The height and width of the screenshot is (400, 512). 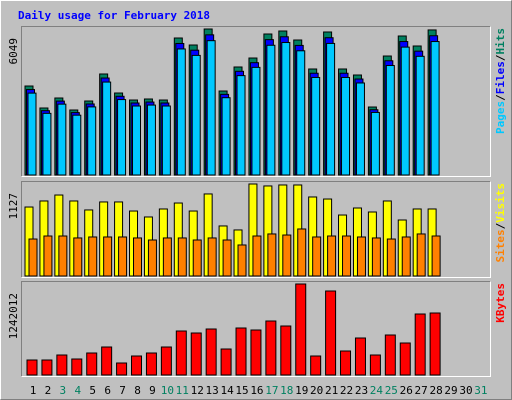 What do you see at coordinates (377, 390) in the screenshot?
I see `x-tick-label: 24` at bounding box center [377, 390].